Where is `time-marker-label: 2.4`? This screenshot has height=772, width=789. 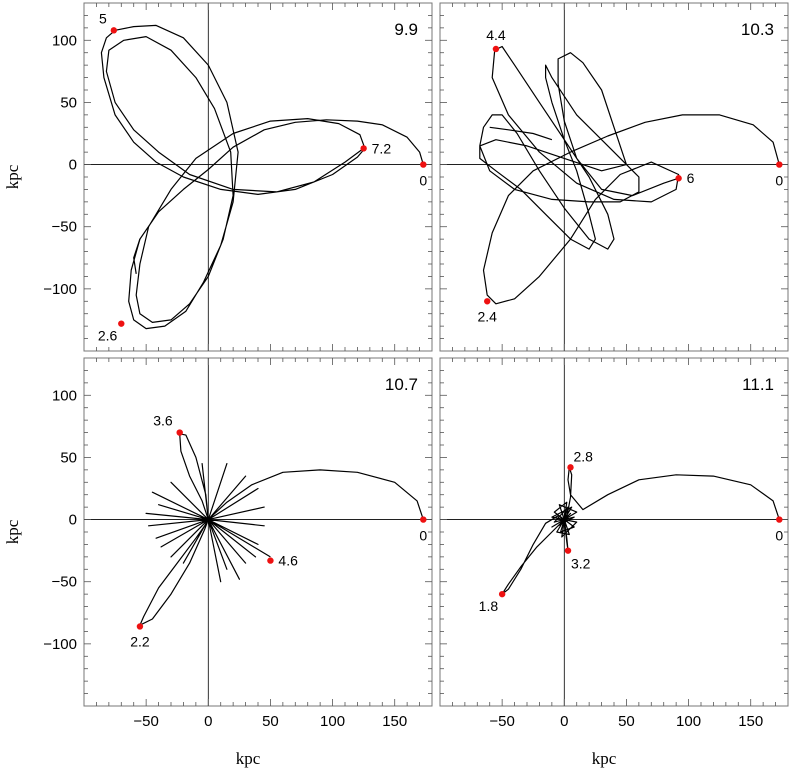 time-marker-label: 2.4 is located at coordinates (487, 316).